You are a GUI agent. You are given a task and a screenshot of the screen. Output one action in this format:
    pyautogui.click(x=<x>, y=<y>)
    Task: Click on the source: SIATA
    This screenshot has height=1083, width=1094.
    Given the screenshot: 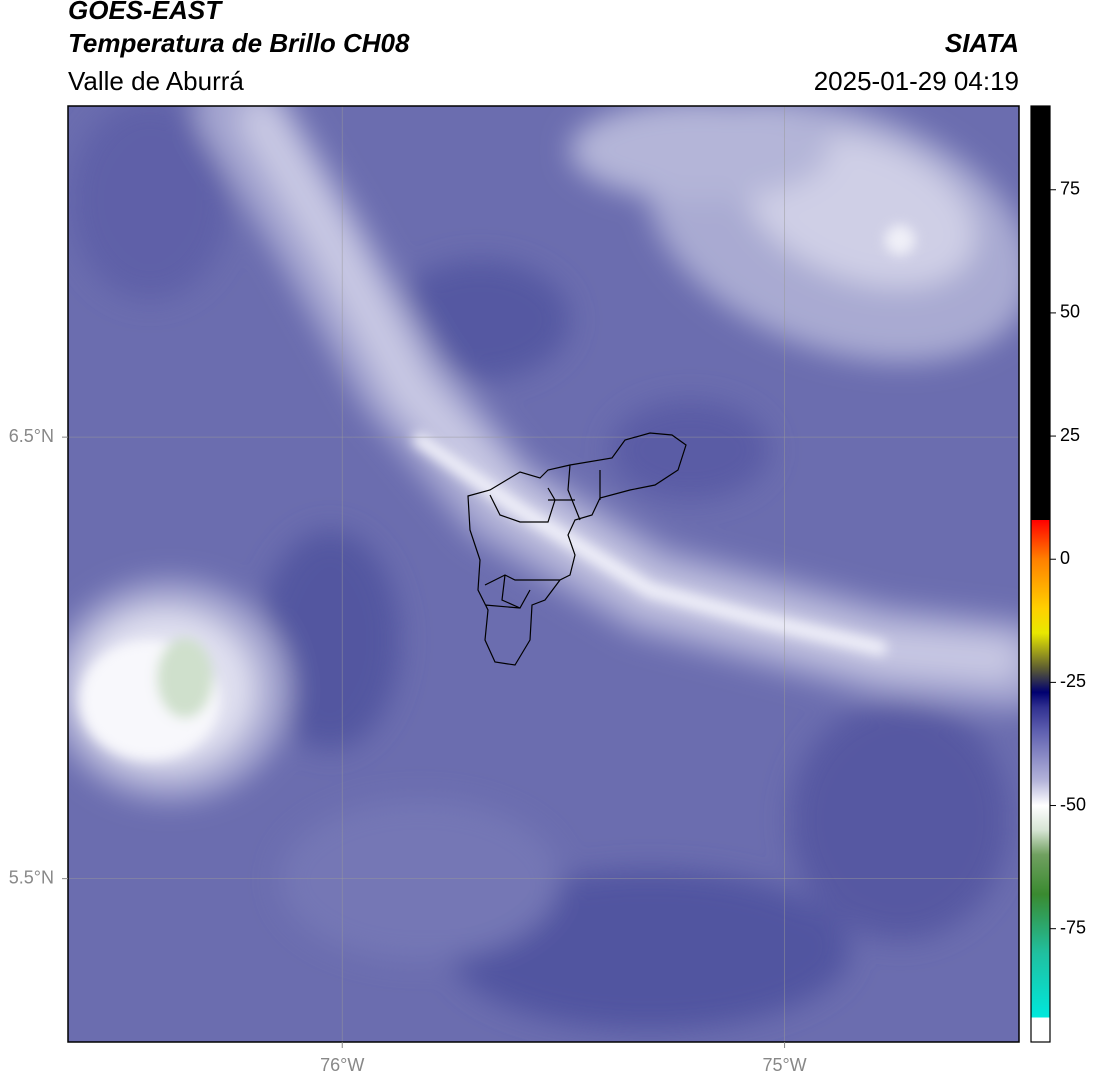 What is the action you would take?
    pyautogui.click(x=982, y=43)
    